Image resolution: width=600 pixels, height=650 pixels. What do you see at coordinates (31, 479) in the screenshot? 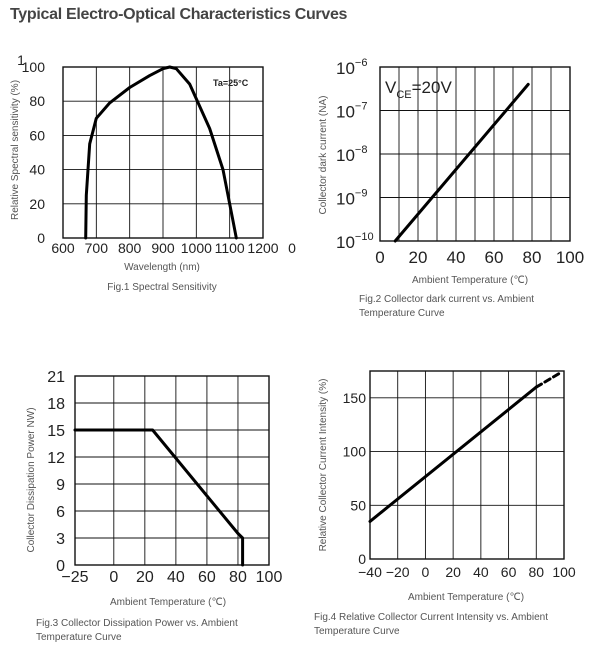
I see `y-axis-title: Collector Dissipation Power NW)` at bounding box center [31, 479].